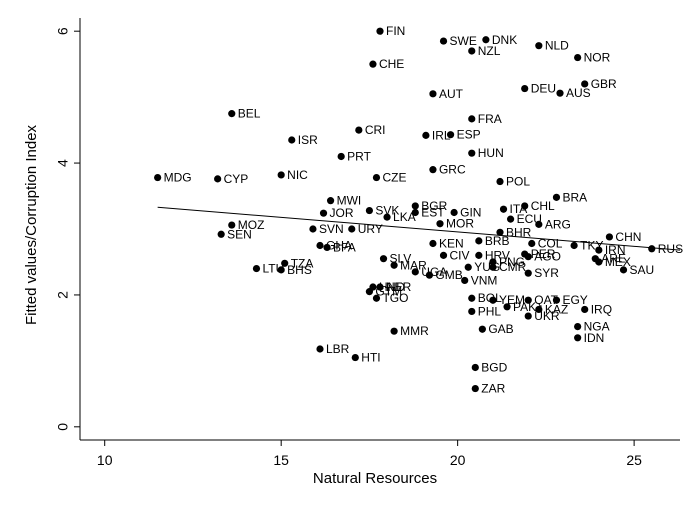  Describe the element at coordinates (387, 211) in the screenshot. I see `point-label: SVK` at that location.